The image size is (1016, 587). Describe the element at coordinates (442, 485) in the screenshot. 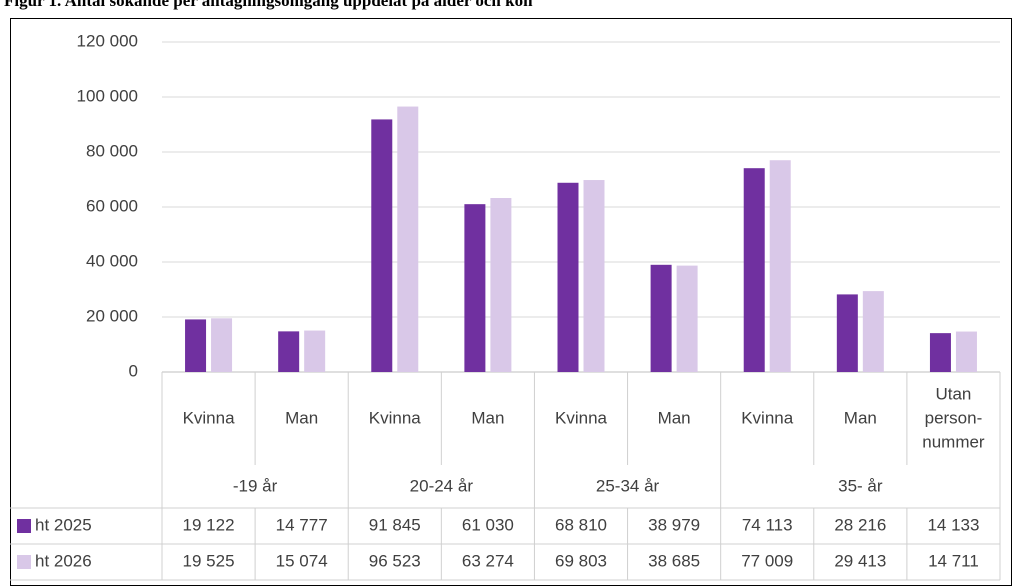

I see `group-label: 20-24 år` at that location.